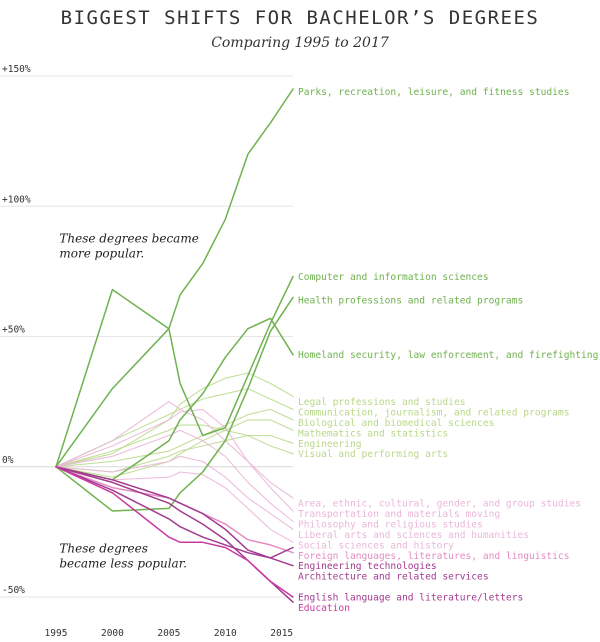 The height and width of the screenshot is (642, 600). What do you see at coordinates (376, 545) in the screenshot?
I see `series-label: Social sciences and history` at bounding box center [376, 545].